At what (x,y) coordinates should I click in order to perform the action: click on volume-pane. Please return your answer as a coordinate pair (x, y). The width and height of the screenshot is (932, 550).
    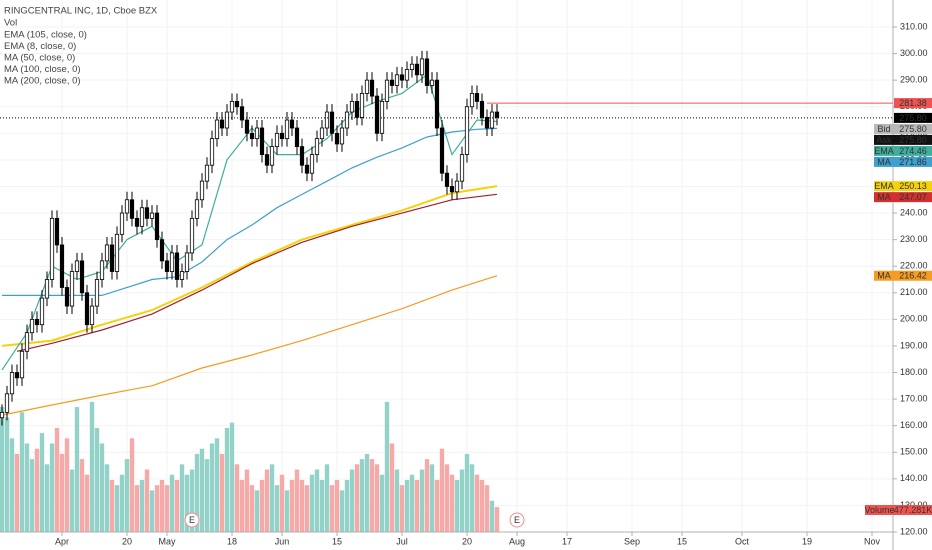
    Looking at the image, I should click on (250, 466).